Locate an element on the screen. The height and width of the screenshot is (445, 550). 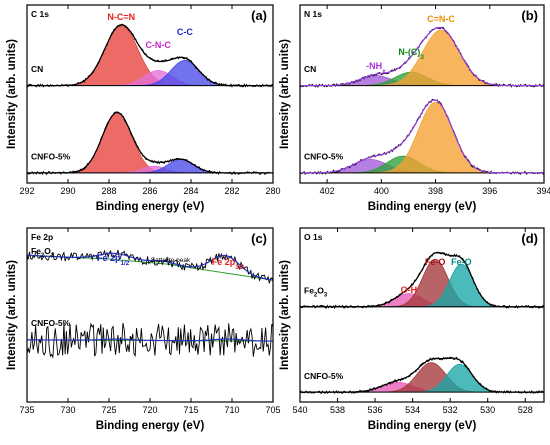
annotation-label: Fe 2p1/2 is located at coordinates (113, 260).